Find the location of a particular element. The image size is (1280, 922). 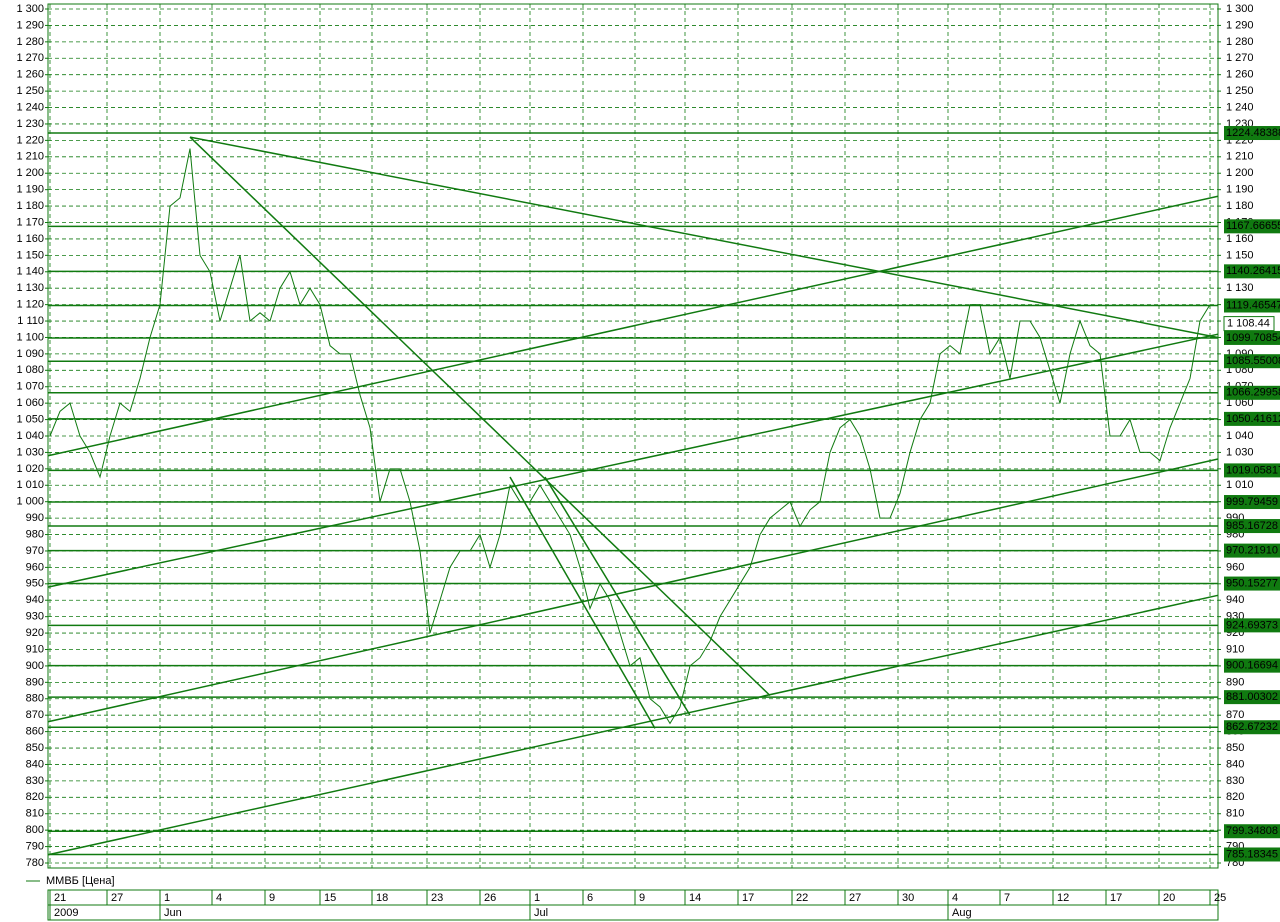

y2-tick-label: 1 270 is located at coordinates (1240, 58).